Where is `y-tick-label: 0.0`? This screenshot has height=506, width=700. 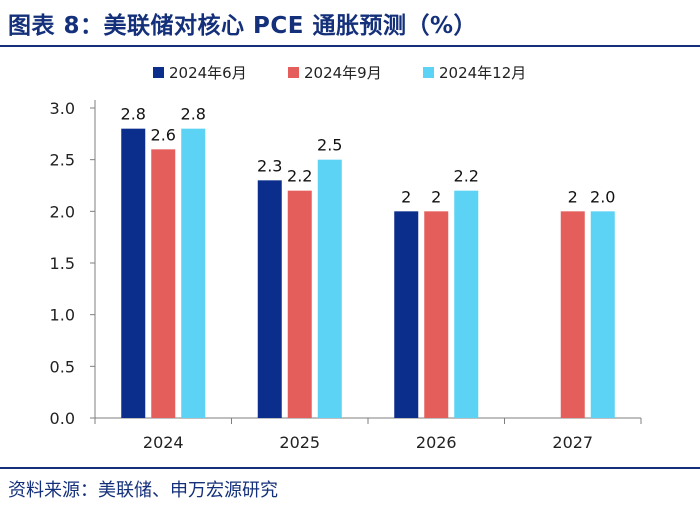
y-tick-label: 0.0 is located at coordinates (62, 418).